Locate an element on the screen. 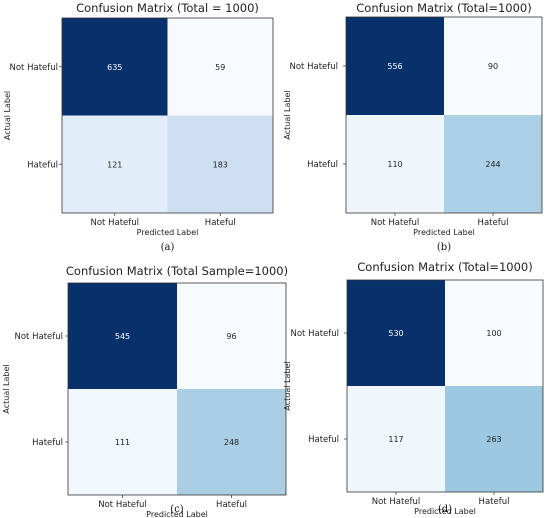  cell-value-1-0: 117 is located at coordinates (395, 439).